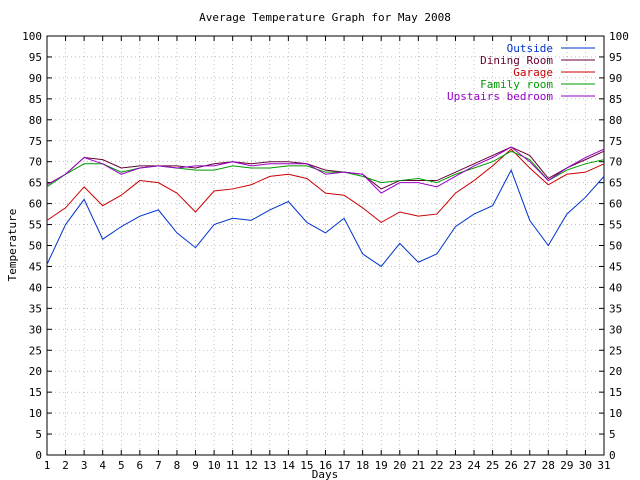 The height and width of the screenshot is (480, 640). Describe the element at coordinates (35, 371) in the screenshot. I see `y-tick-label: 20` at that location.